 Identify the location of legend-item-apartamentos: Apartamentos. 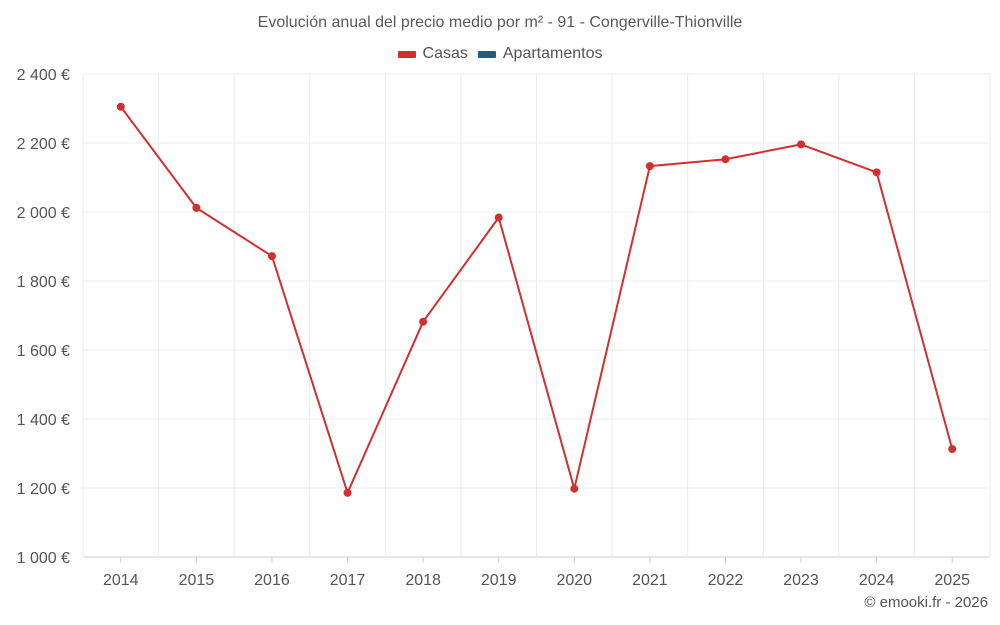
(540, 54).